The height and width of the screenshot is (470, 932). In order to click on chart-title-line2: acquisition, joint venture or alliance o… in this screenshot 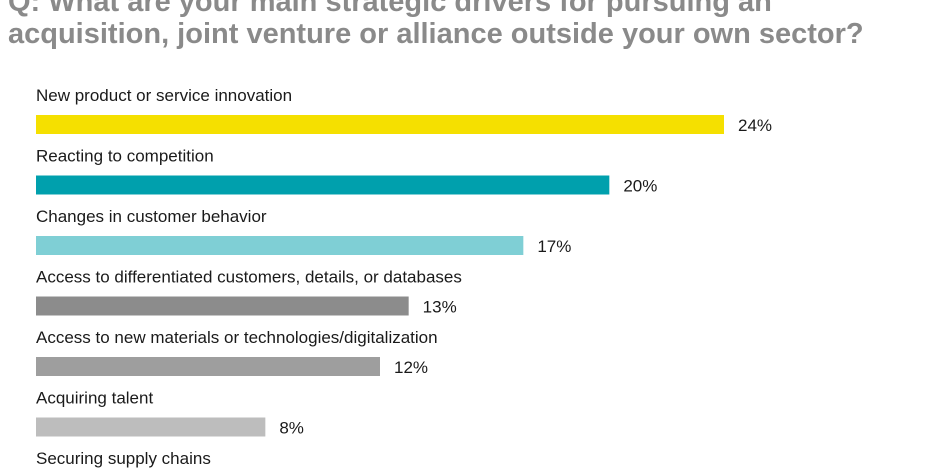, I will do `click(436, 34)`.